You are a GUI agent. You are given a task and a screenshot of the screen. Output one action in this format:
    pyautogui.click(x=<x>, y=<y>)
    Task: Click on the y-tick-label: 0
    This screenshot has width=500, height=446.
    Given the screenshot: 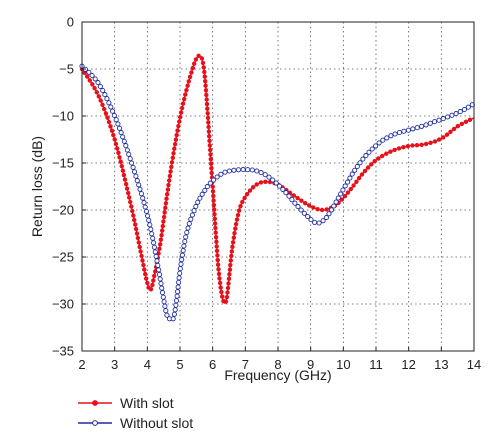 What is the action you would take?
    pyautogui.click(x=70, y=22)
    